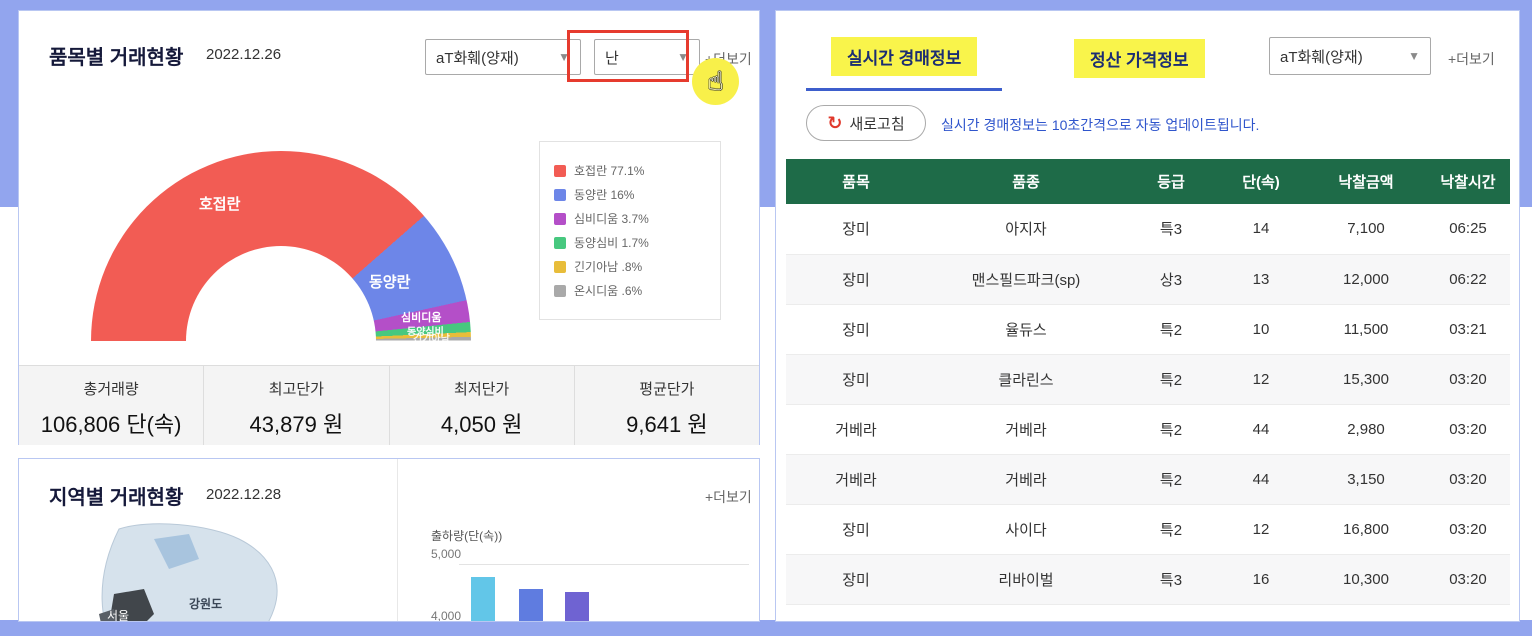 This screenshot has height=636, width=1532. I want to click on stat-label: 최고단가, so click(296, 389).